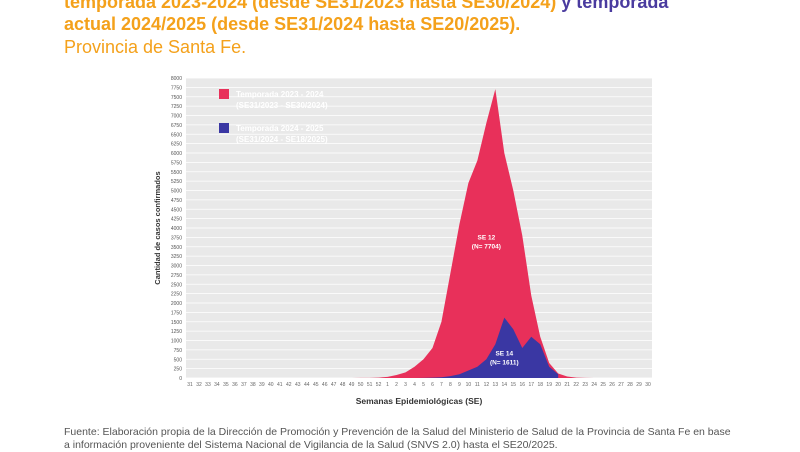 This screenshot has height=452, width=800. What do you see at coordinates (459, 385) in the screenshot?
I see `x-tick-label: 9` at bounding box center [459, 385].